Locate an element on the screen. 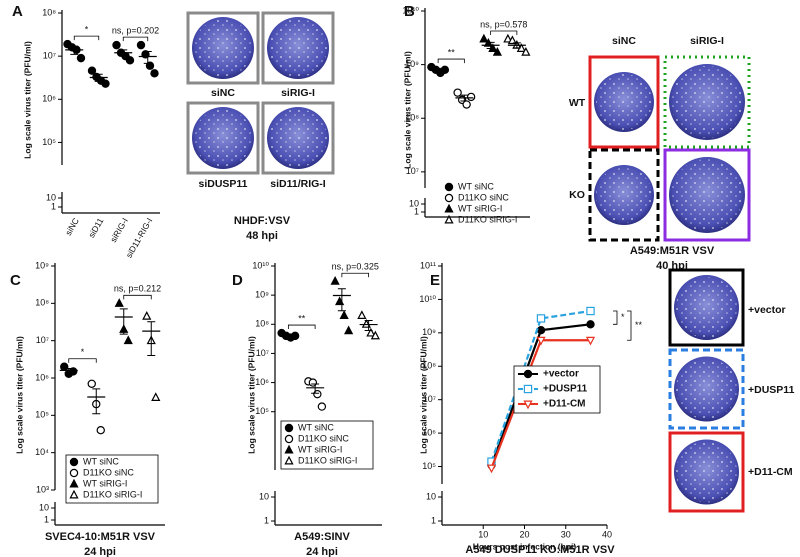 This screenshot has width=800, height=557. caption: A549 DUSP11 KO:M51R VSV is located at coordinates (540, 550).